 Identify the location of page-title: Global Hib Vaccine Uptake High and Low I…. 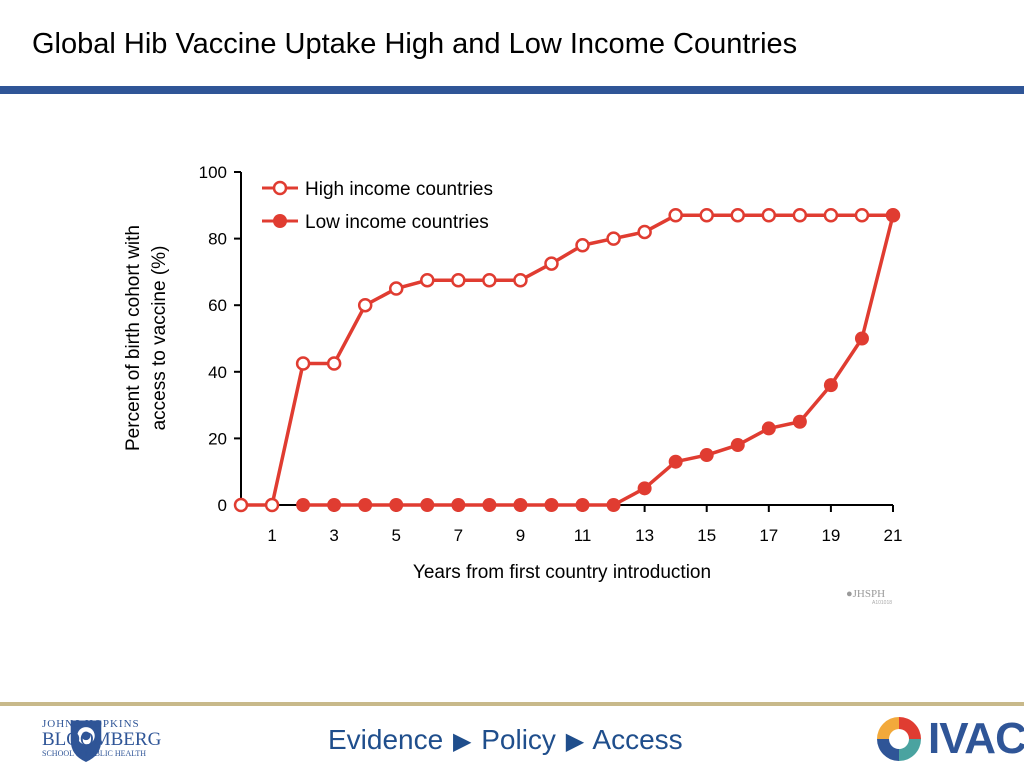
(415, 44).